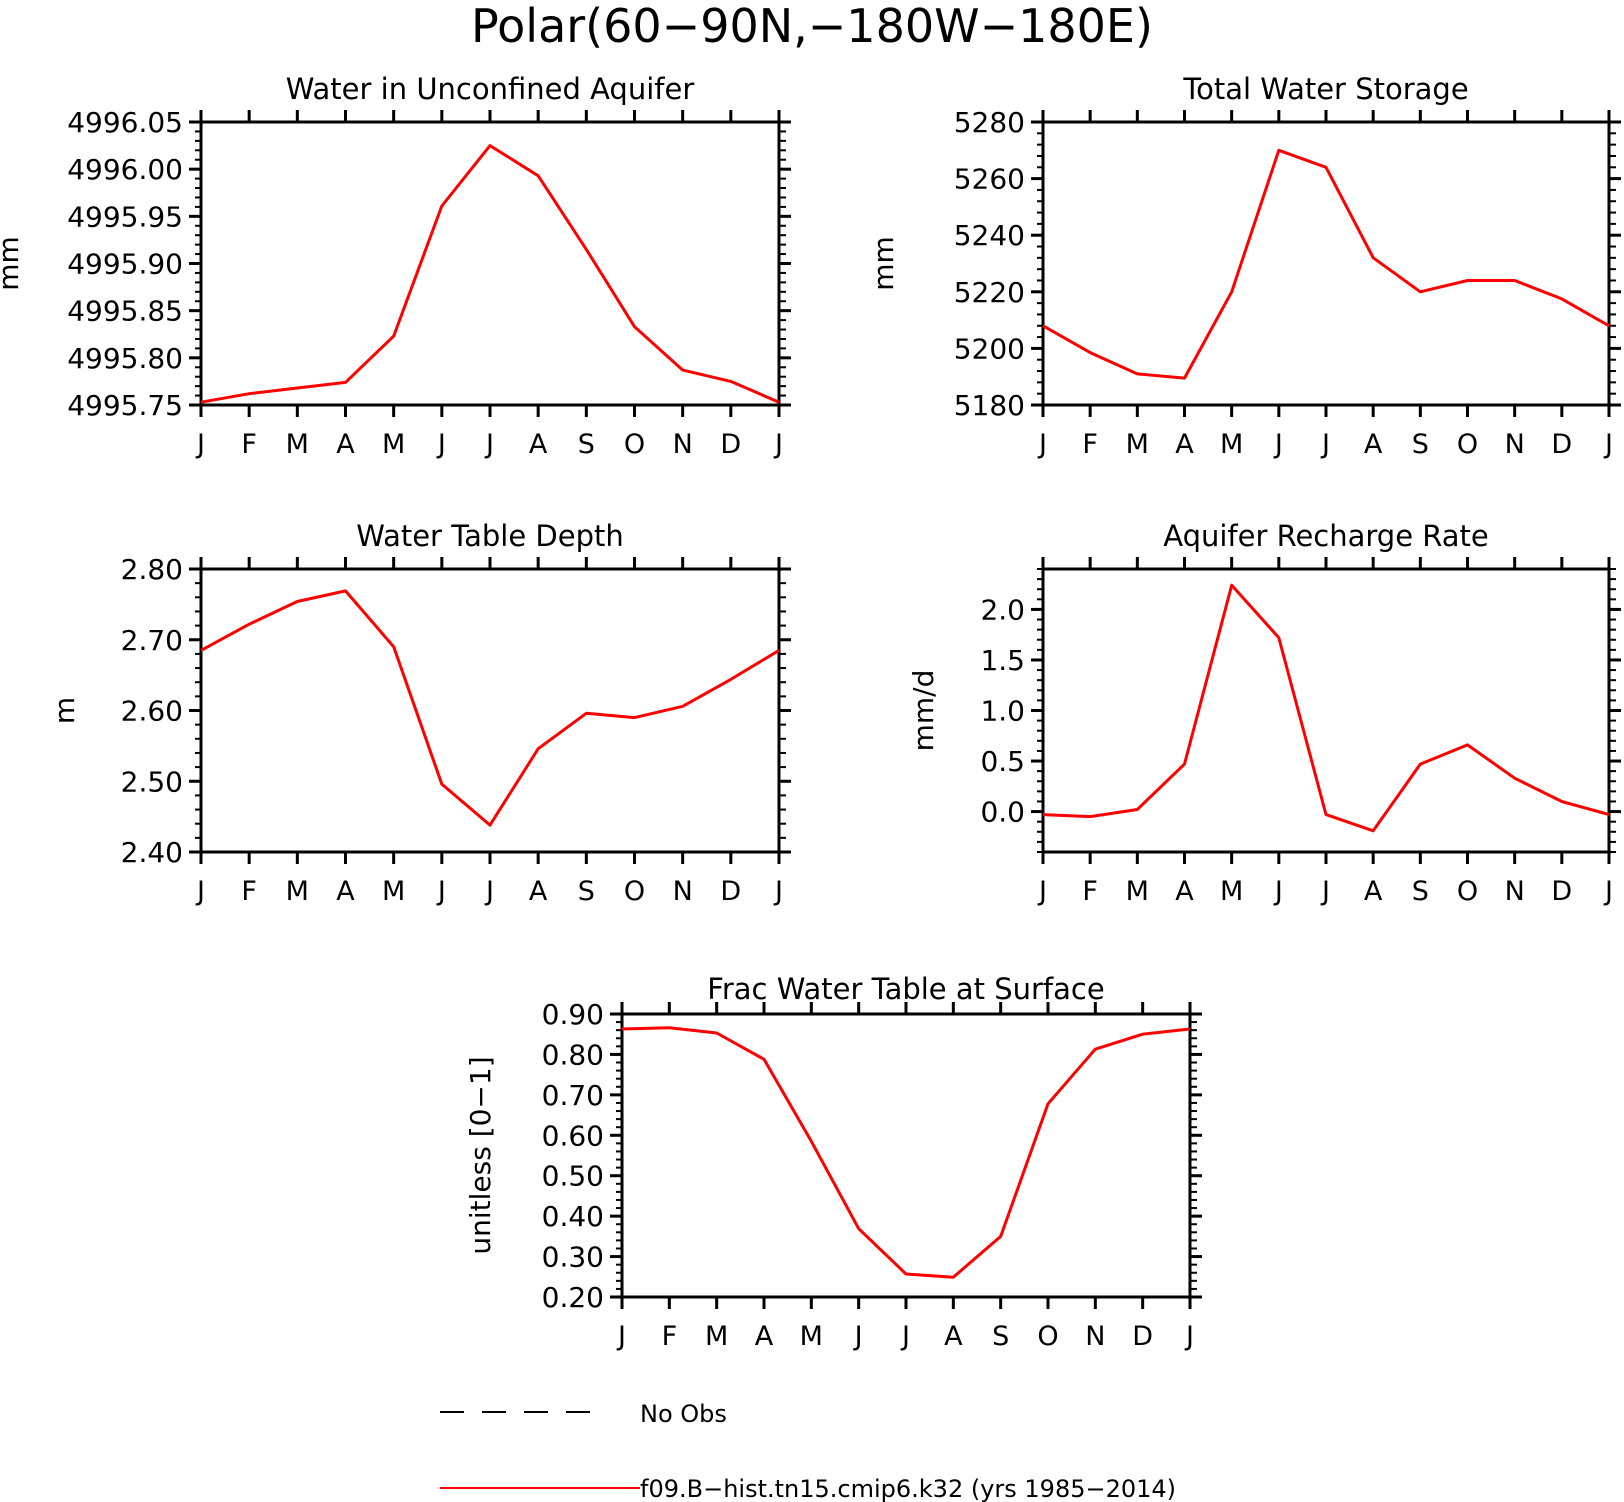 The image size is (1624, 1502). I want to click on y-tick-label: 4996.00, so click(125, 169).